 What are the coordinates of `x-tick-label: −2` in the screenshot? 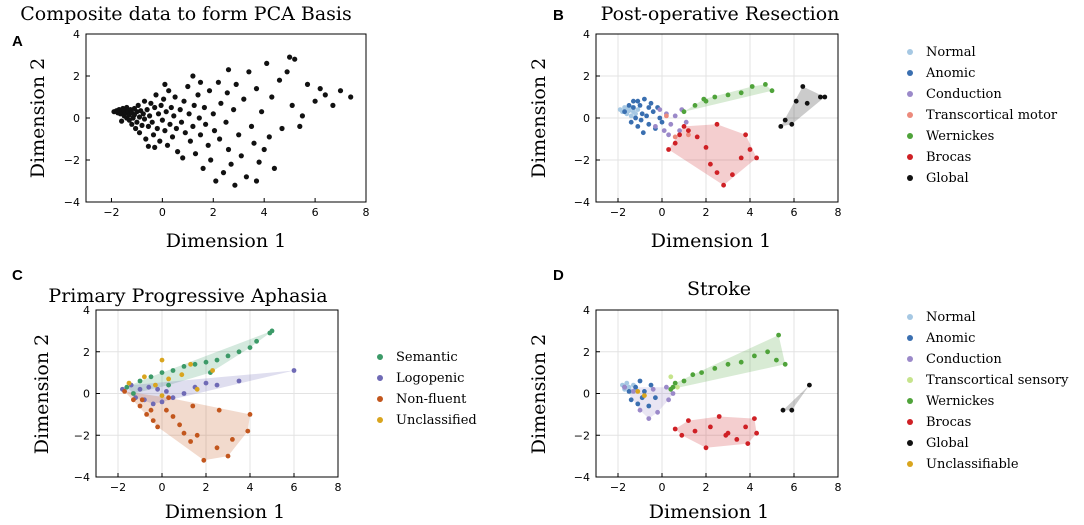 It's located at (118, 487).